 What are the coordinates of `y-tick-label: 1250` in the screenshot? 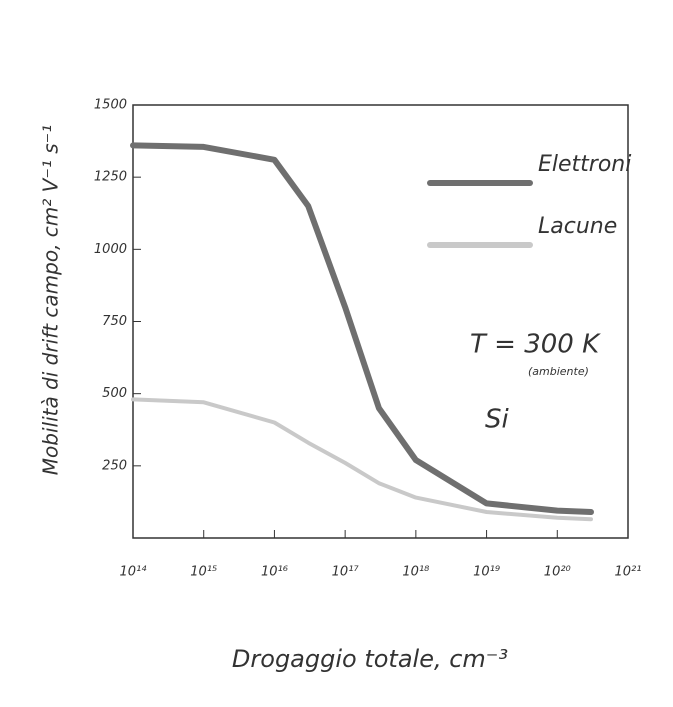 It's located at (110, 177).